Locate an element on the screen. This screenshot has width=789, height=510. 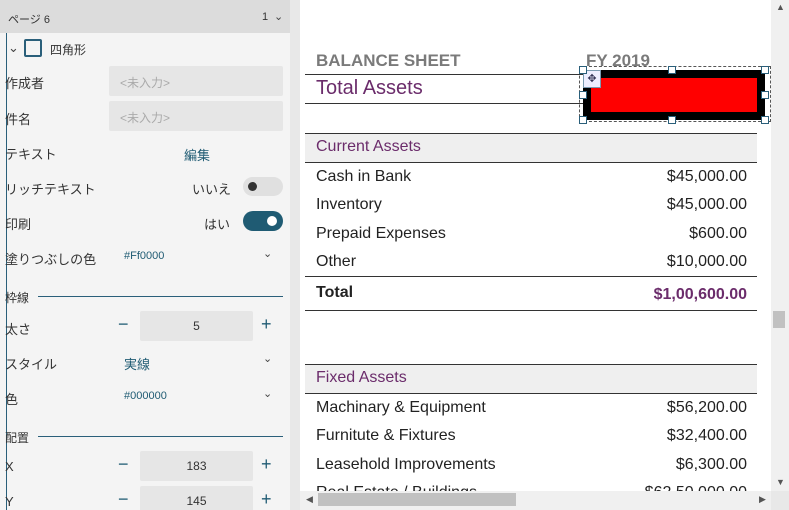
move-handle: ✥ is located at coordinates (592, 79).